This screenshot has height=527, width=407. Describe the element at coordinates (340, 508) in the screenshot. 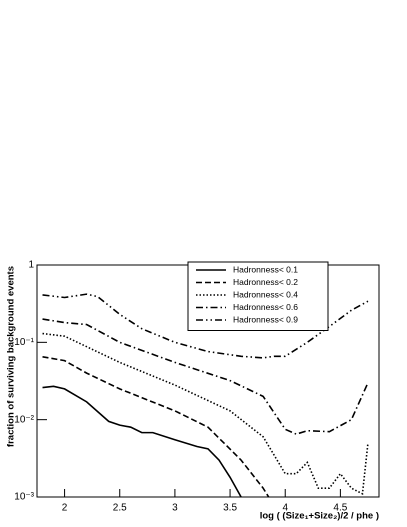

I see `x-tick-label: 4.5` at that location.